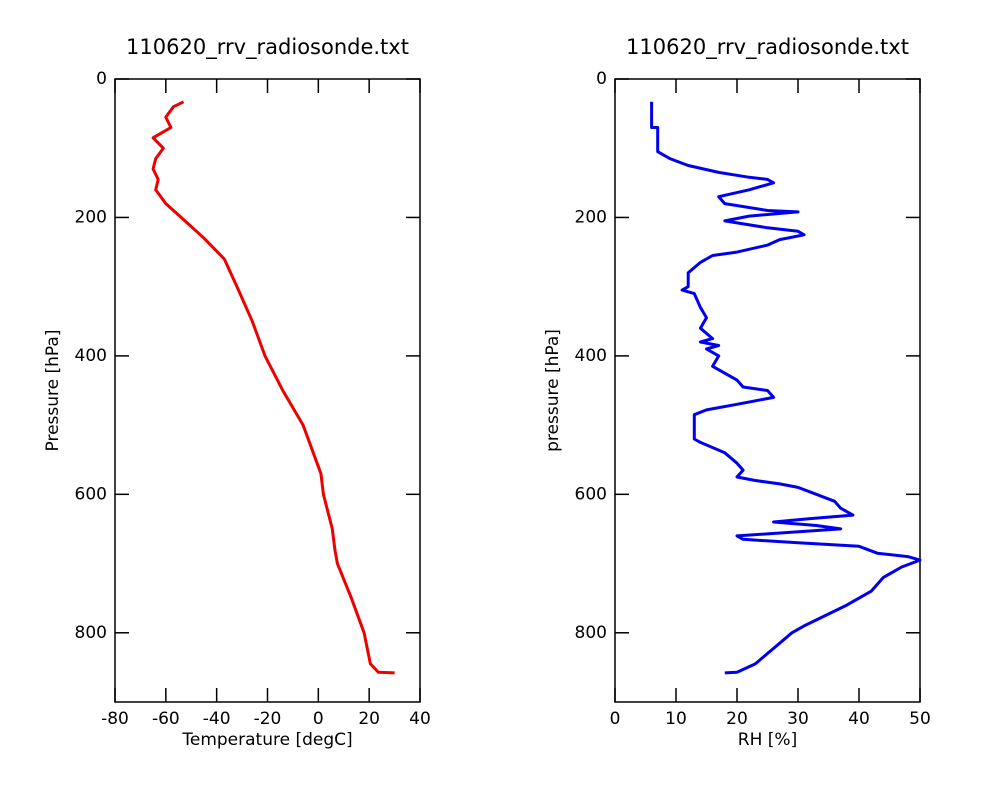  Describe the element at coordinates (268, 719) in the screenshot. I see `x-tick-label: -20` at that location.